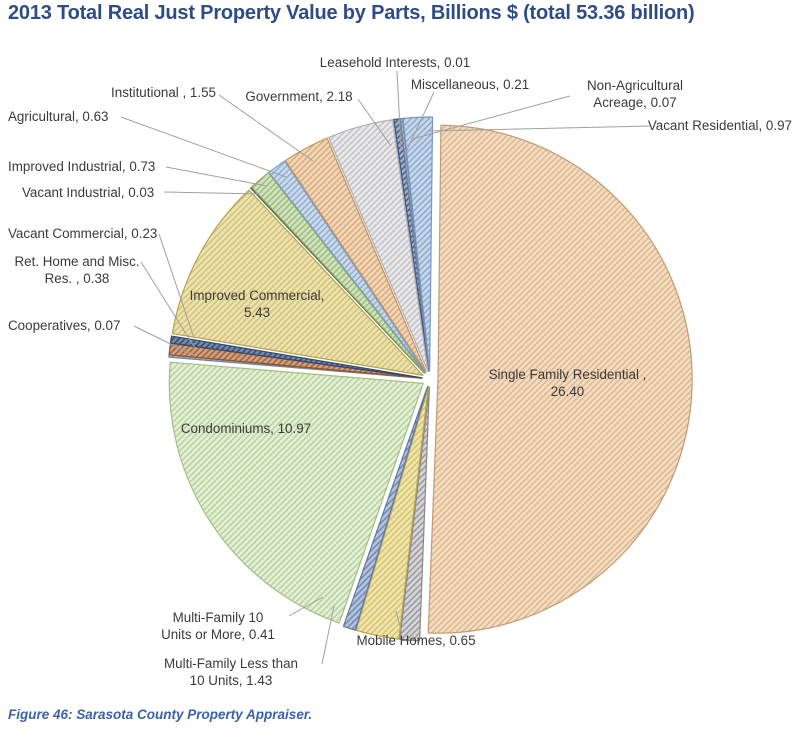  I want to click on pie-slice-agricultural, so click(347, 267).